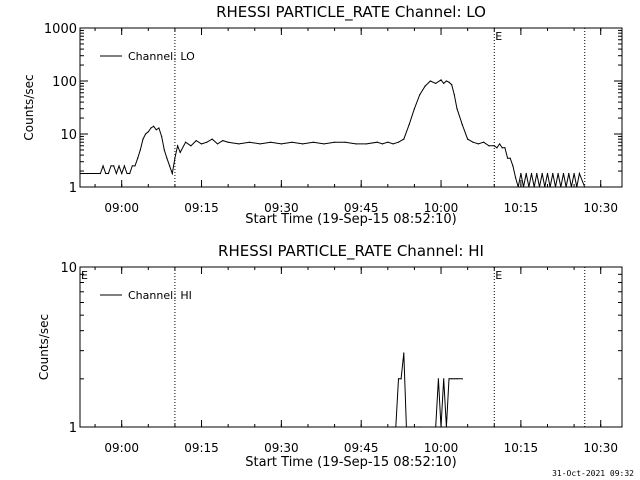  I want to click on x-tick-label: 10:00, so click(441, 448).